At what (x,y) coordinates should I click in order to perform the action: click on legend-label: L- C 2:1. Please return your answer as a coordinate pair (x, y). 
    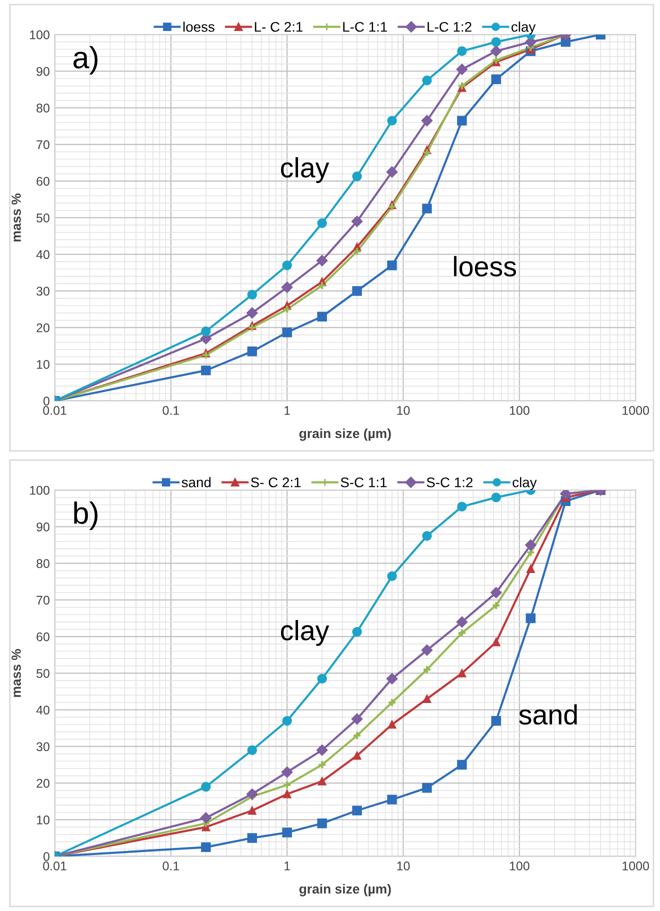
    Looking at the image, I should click on (278, 27).